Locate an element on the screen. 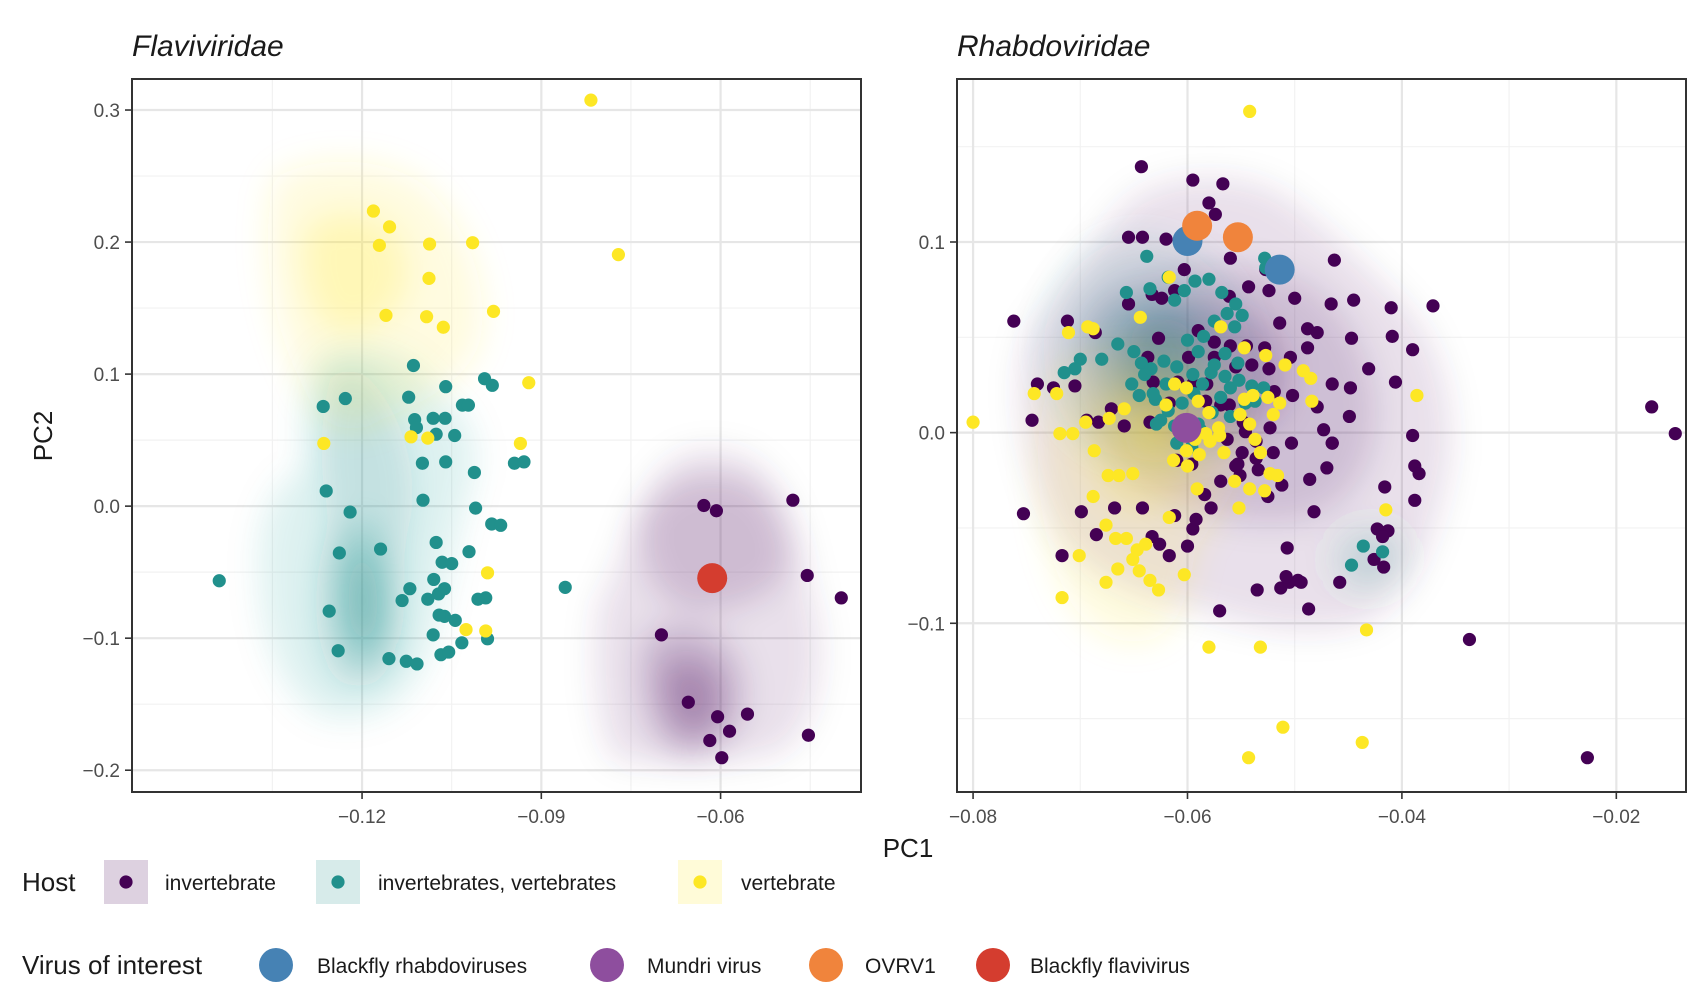 The image size is (1703, 1000). rhabdoviridae-point-mundri-virus is located at coordinates (1186, 427).